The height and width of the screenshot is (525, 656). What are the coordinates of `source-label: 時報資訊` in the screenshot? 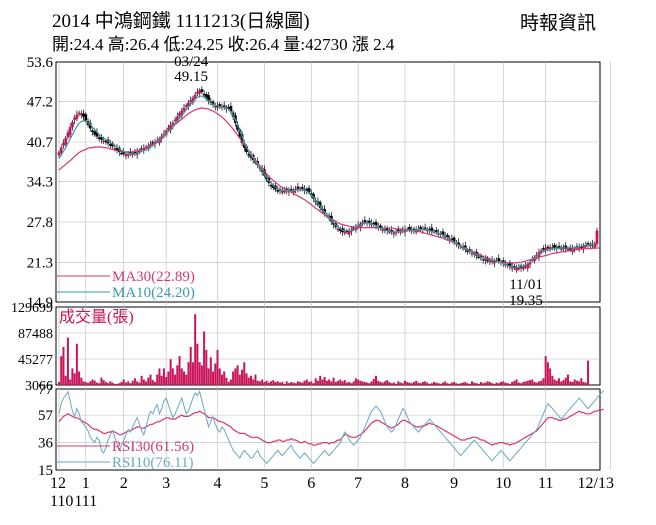 It's located at (558, 23).